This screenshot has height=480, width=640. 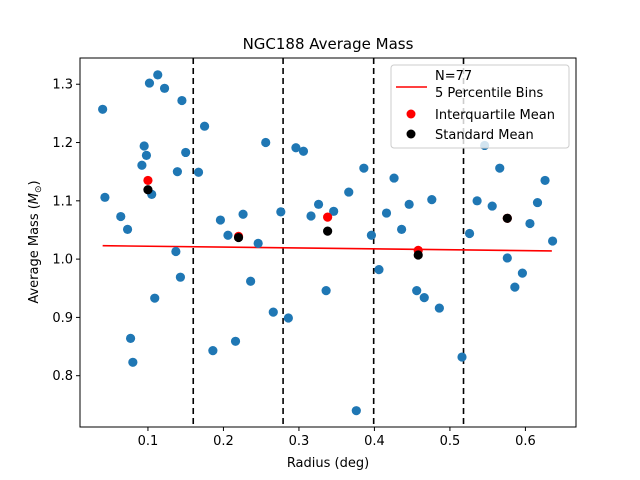 What do you see at coordinates (328, 44) in the screenshot?
I see `chart-title: NGC188 Average Mass` at bounding box center [328, 44].